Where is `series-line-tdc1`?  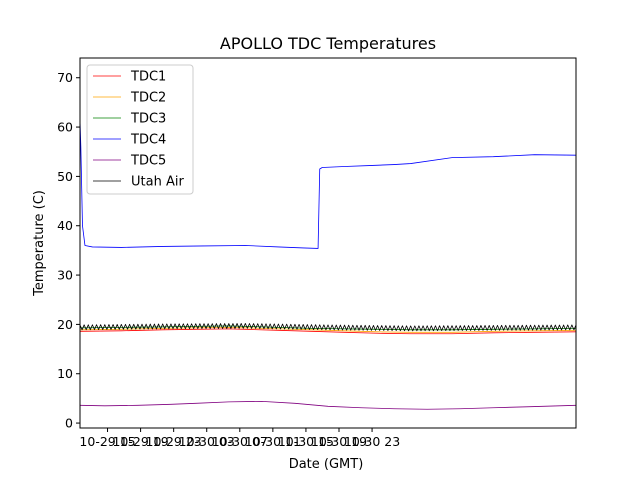 series-line-tdc1 is located at coordinates (328, 331).